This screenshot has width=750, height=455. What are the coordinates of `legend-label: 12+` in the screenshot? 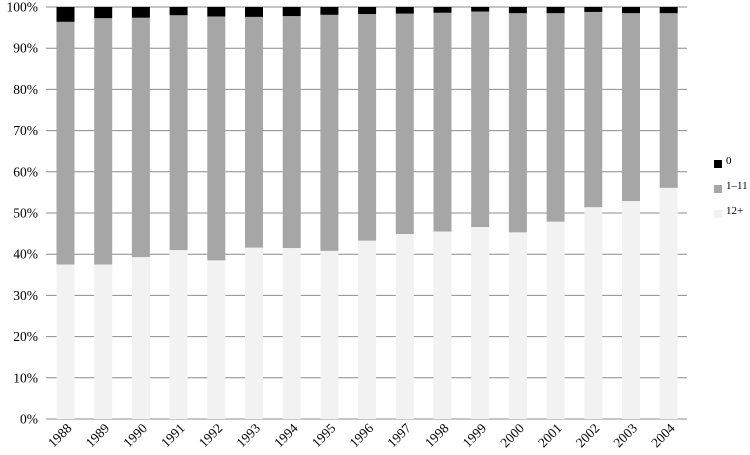 It's located at (734, 211).